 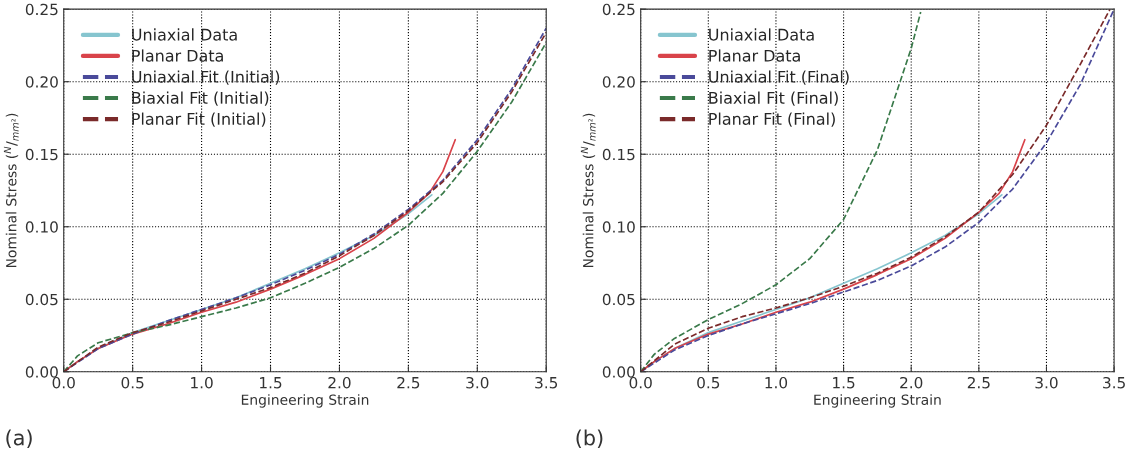 What do you see at coordinates (589, 438) in the screenshot?
I see `text: (b)` at bounding box center [589, 438].